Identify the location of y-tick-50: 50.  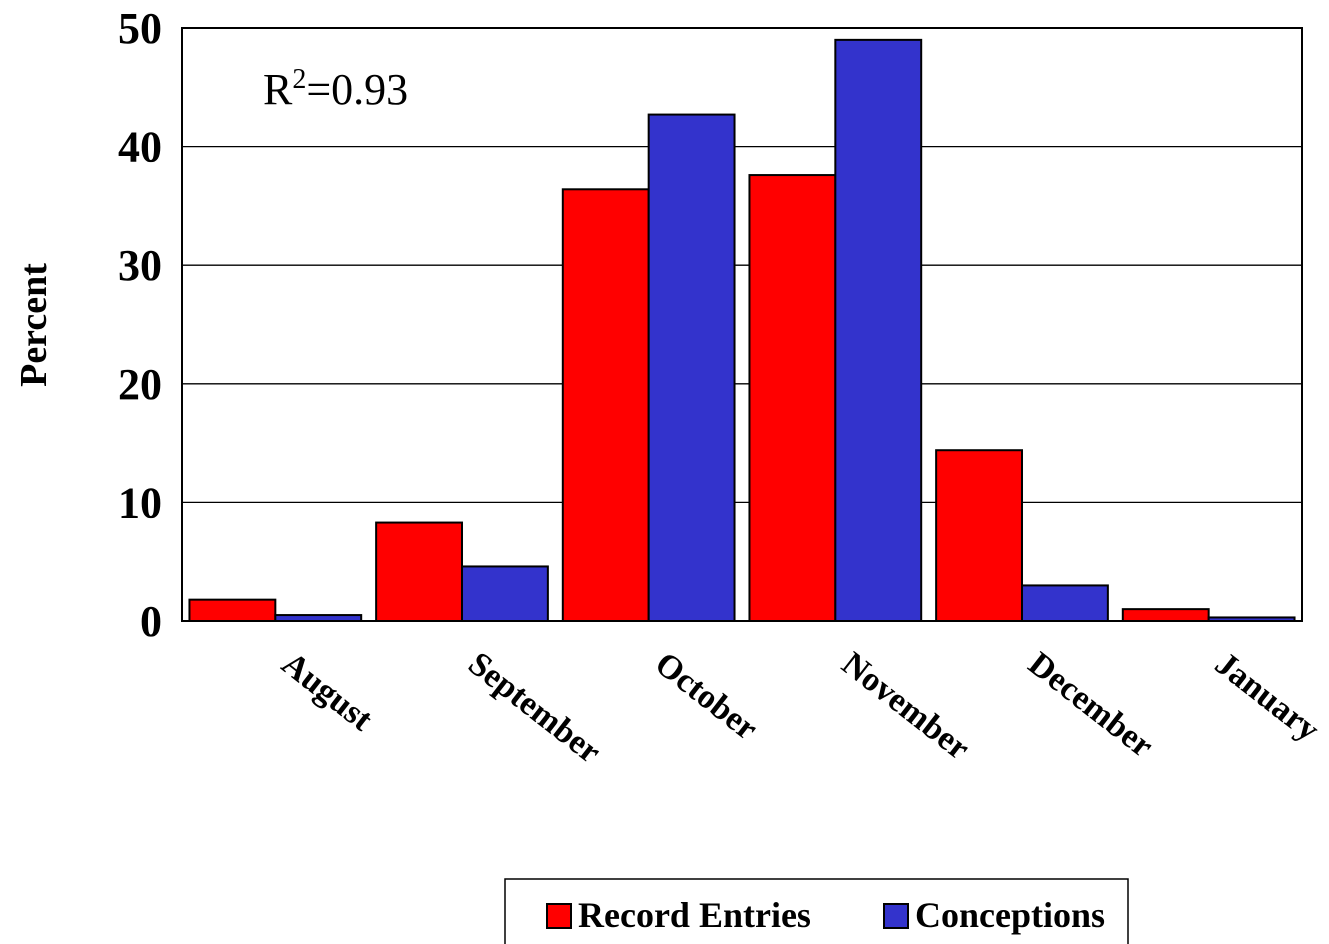
(140, 28).